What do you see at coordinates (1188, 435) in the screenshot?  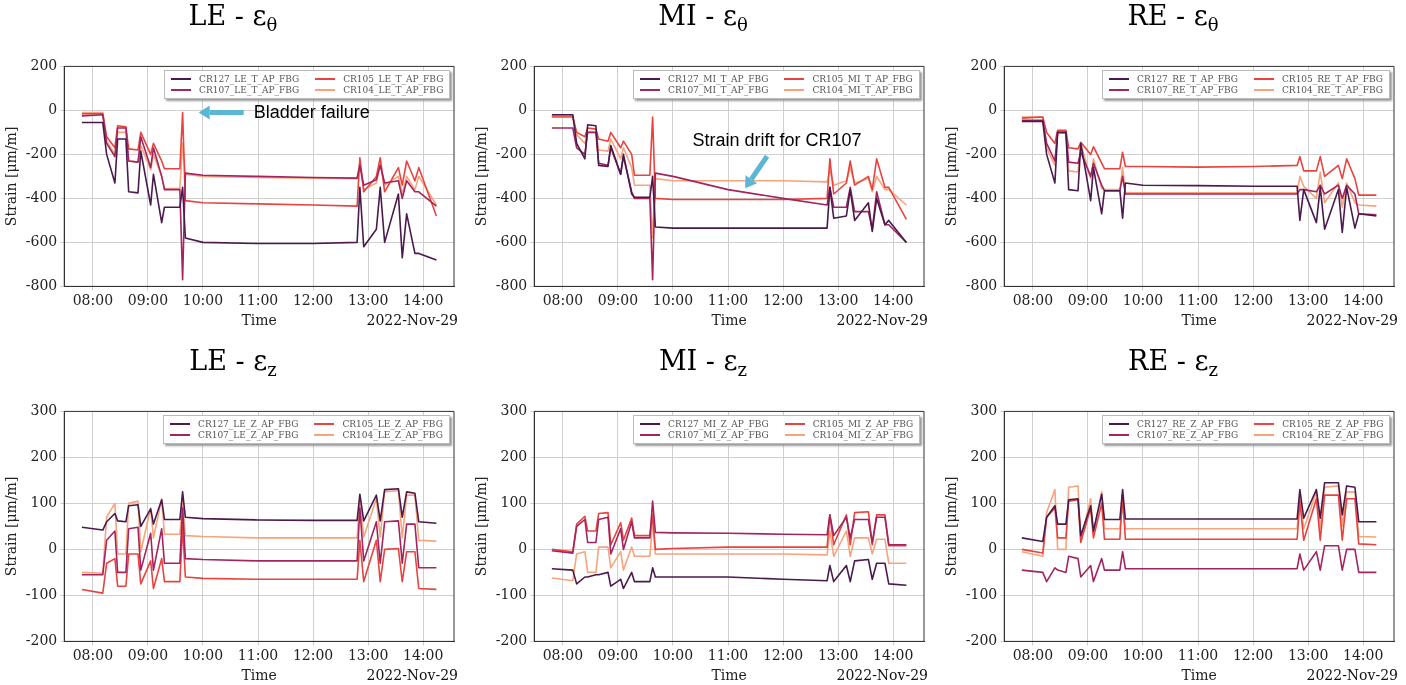 I see `legend-label: CR107_RE_Z_AP_FBG` at bounding box center [1188, 435].